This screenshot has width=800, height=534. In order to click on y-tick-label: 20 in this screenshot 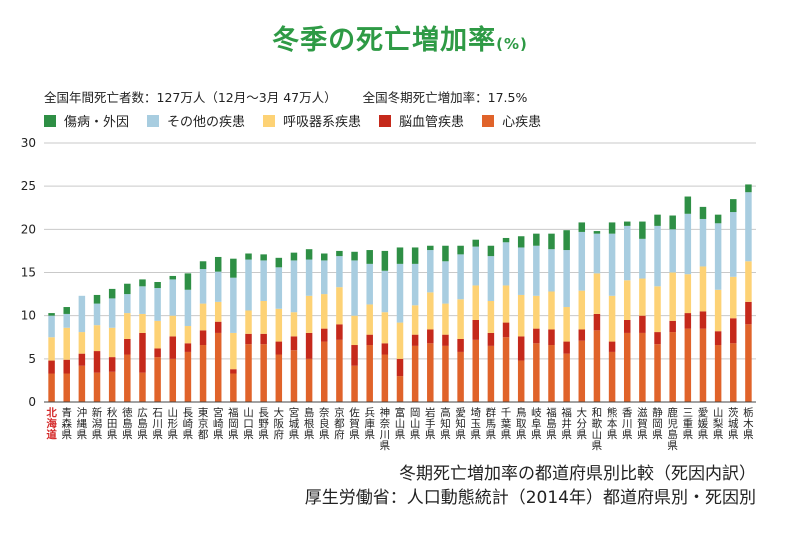, I will do `click(28, 229)`.